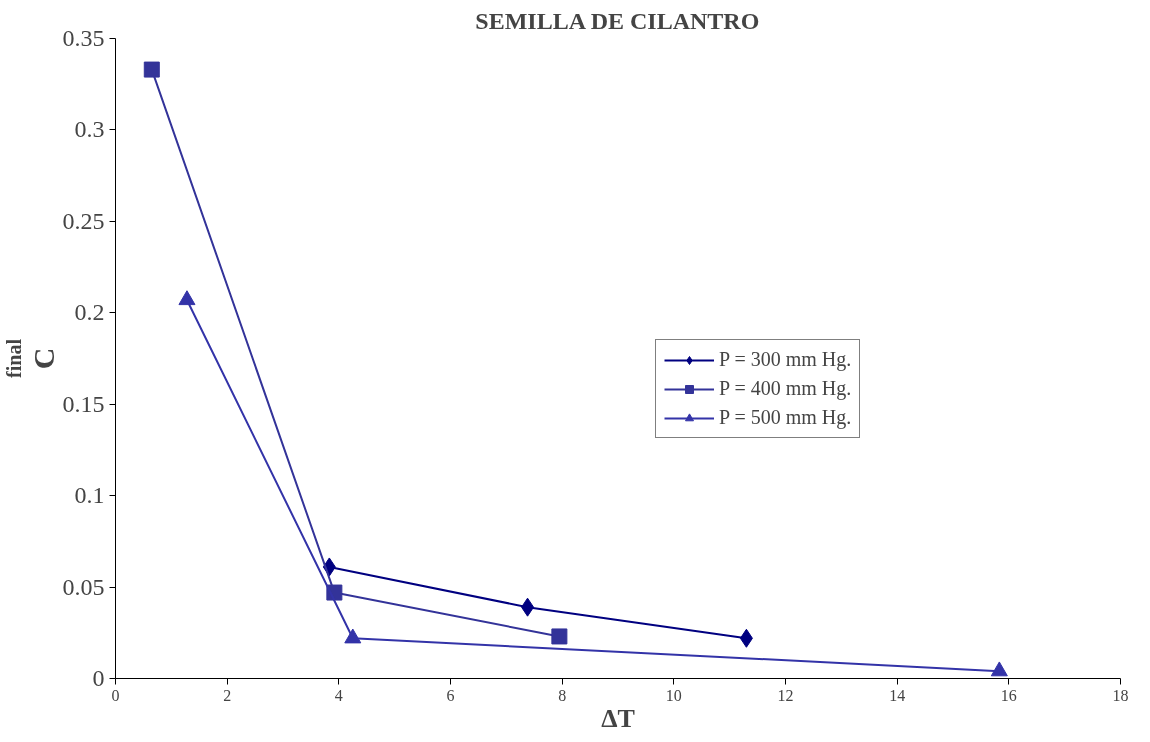  Describe the element at coordinates (785, 388) in the screenshot. I see `legend-label: P = 400 mm Hg.` at that location.